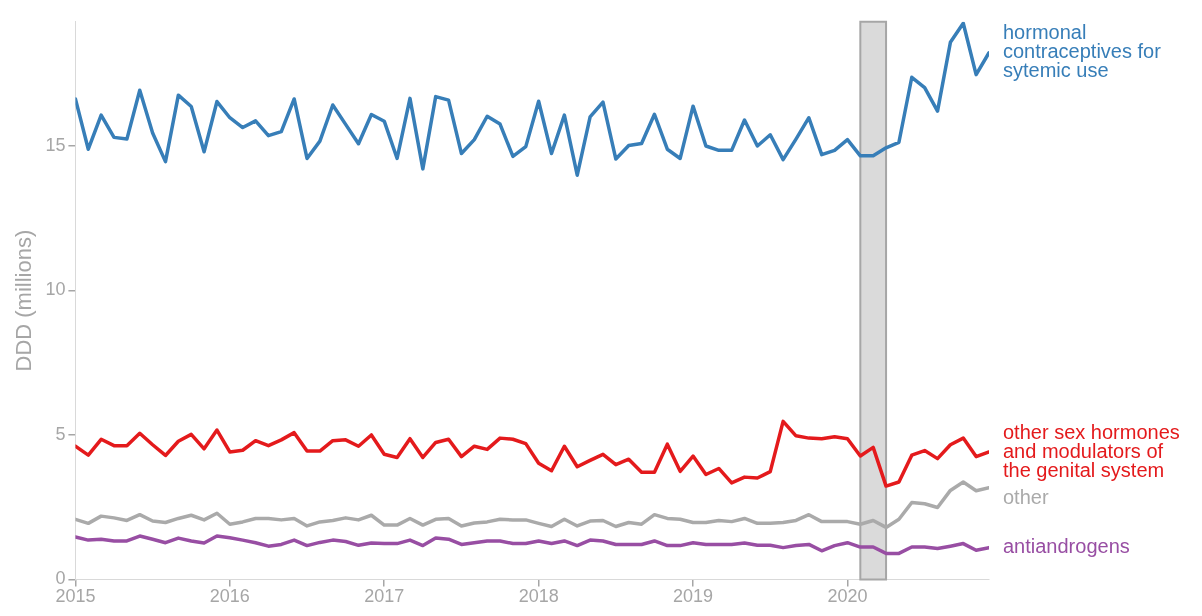 The width and height of the screenshot is (1202, 616). What do you see at coordinates (1091, 450) in the screenshot?
I see `series-label: other sex hormones and modulators of the genital system` at bounding box center [1091, 450].